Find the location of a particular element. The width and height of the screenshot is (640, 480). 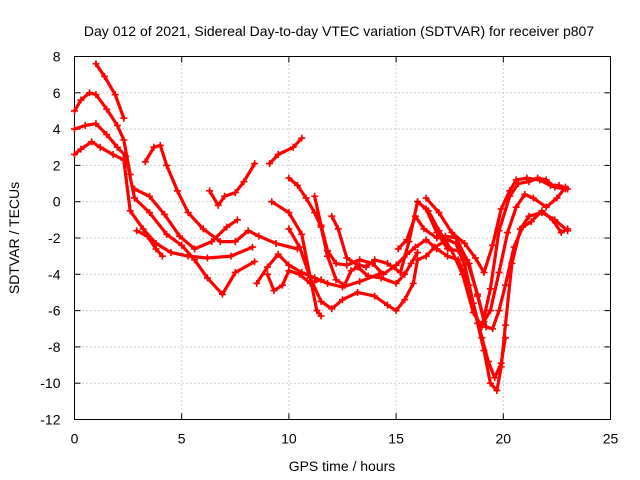

series-sat-a is located at coordinates (163, 200).